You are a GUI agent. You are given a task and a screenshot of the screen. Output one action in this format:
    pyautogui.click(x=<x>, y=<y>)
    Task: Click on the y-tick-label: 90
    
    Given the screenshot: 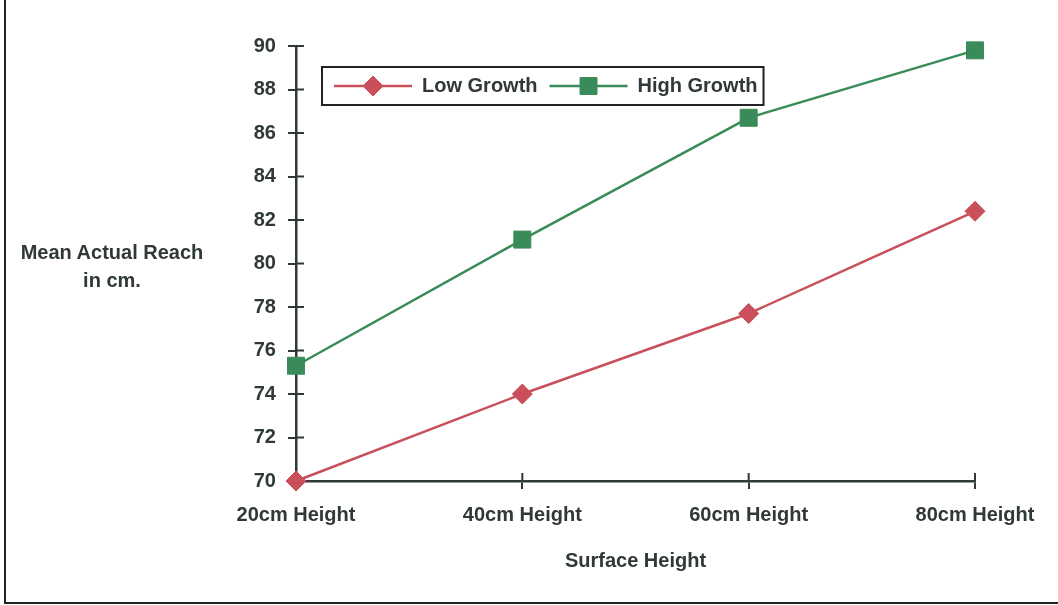 What is the action you would take?
    pyautogui.click(x=264, y=44)
    